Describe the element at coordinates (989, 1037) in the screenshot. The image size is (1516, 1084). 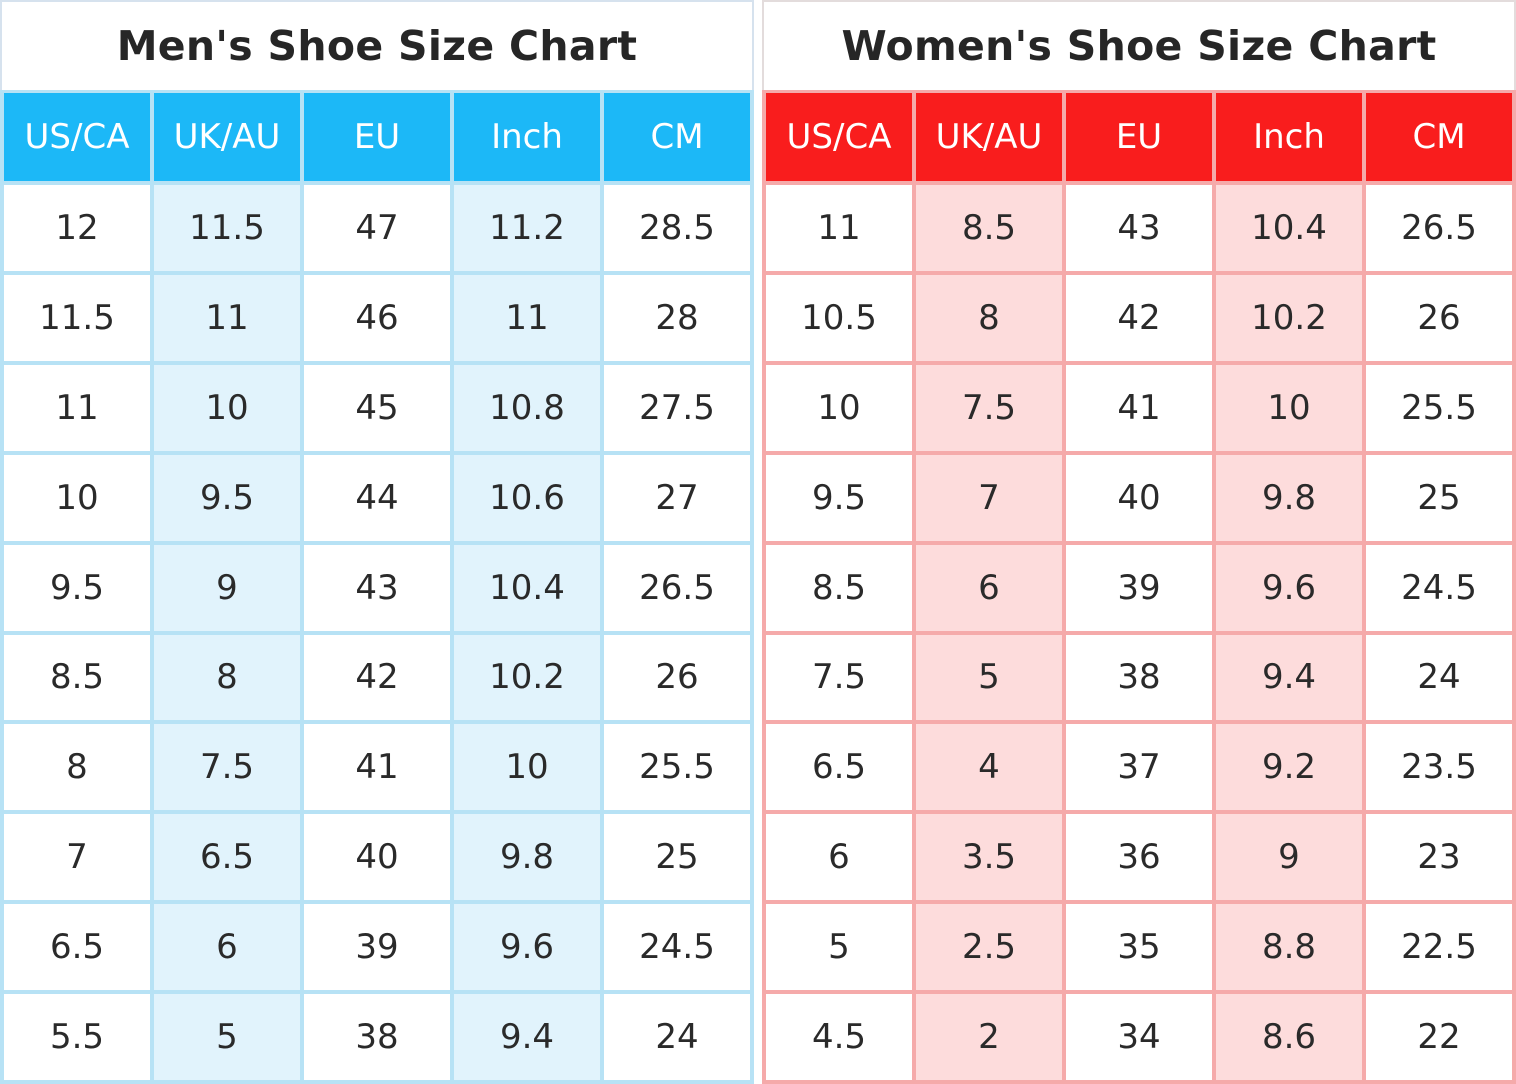
I see `table-cell: 2` at that location.